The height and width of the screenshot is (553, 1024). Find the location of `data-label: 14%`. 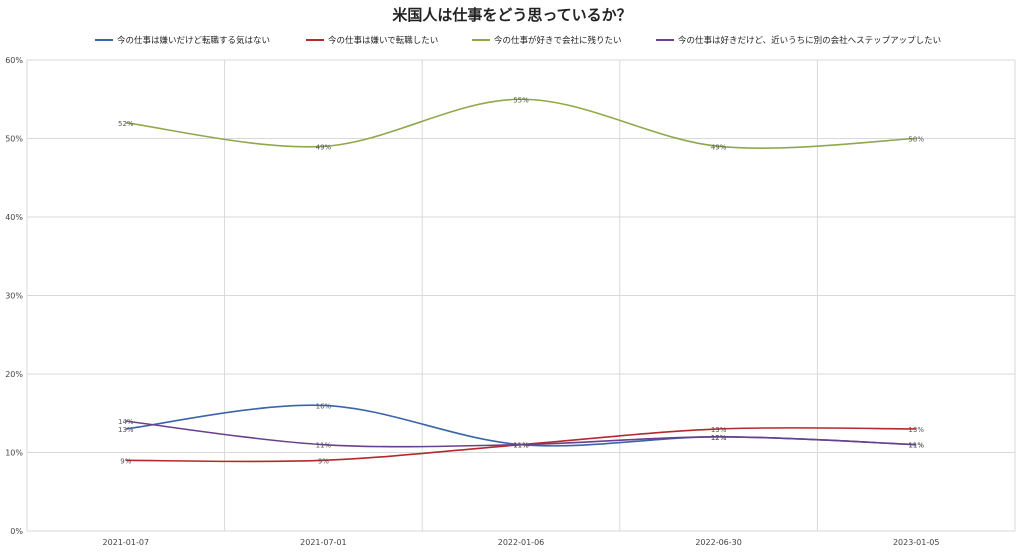

data-label: 14% is located at coordinates (126, 422).